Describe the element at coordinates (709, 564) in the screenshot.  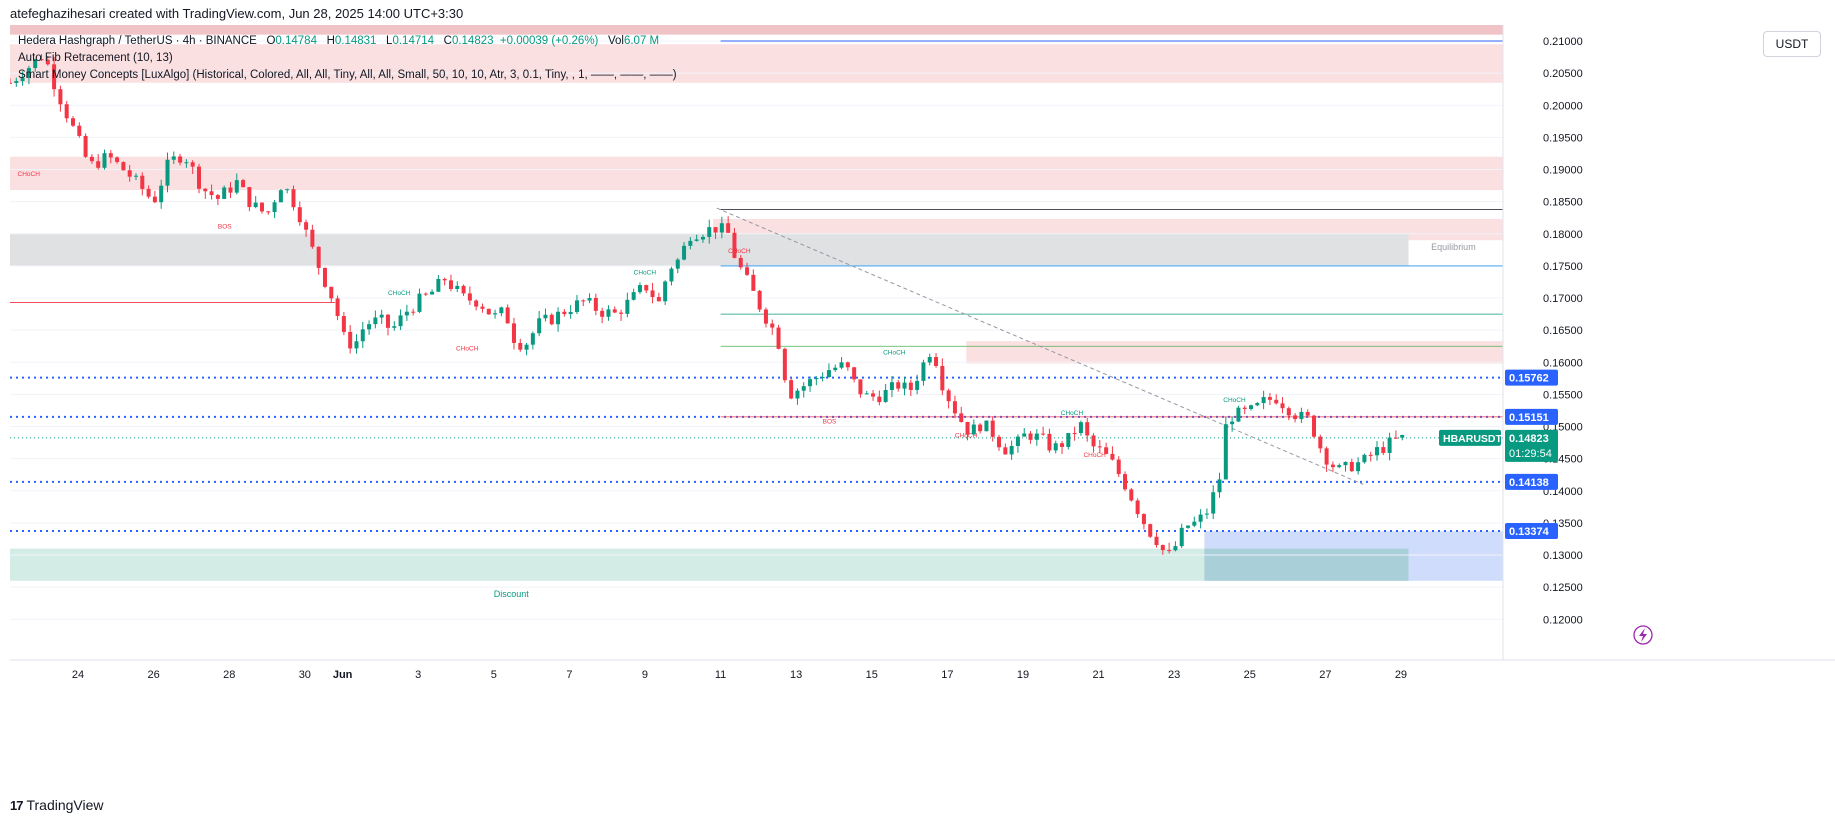
I see `discount-zone` at that location.